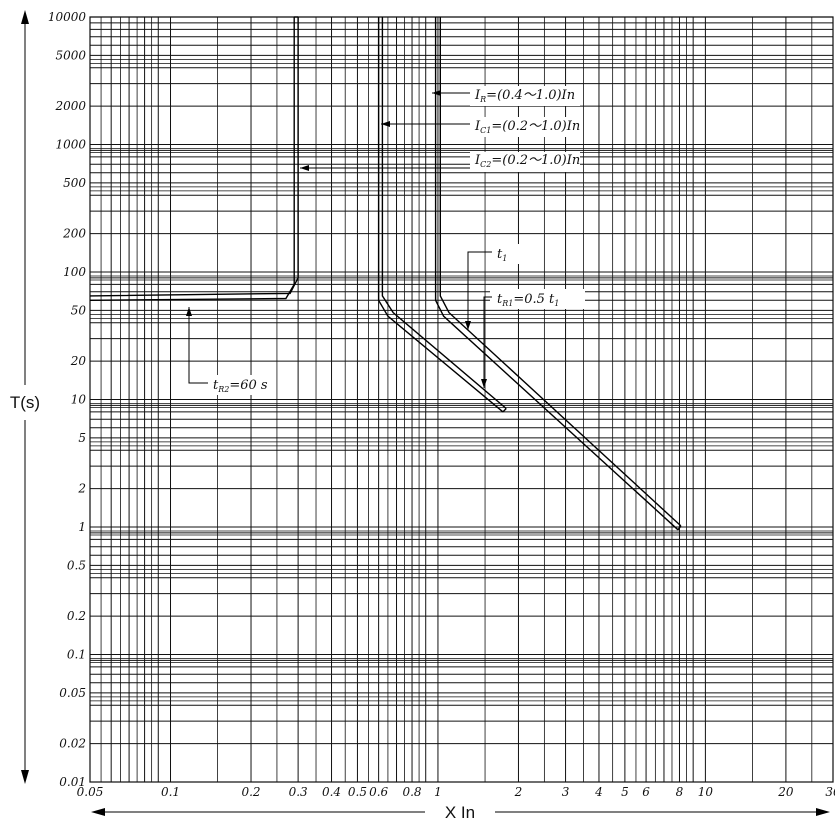 The width and height of the screenshot is (835, 834). Describe the element at coordinates (298, 792) in the screenshot. I see `x-tick-label: 0.3` at that location.